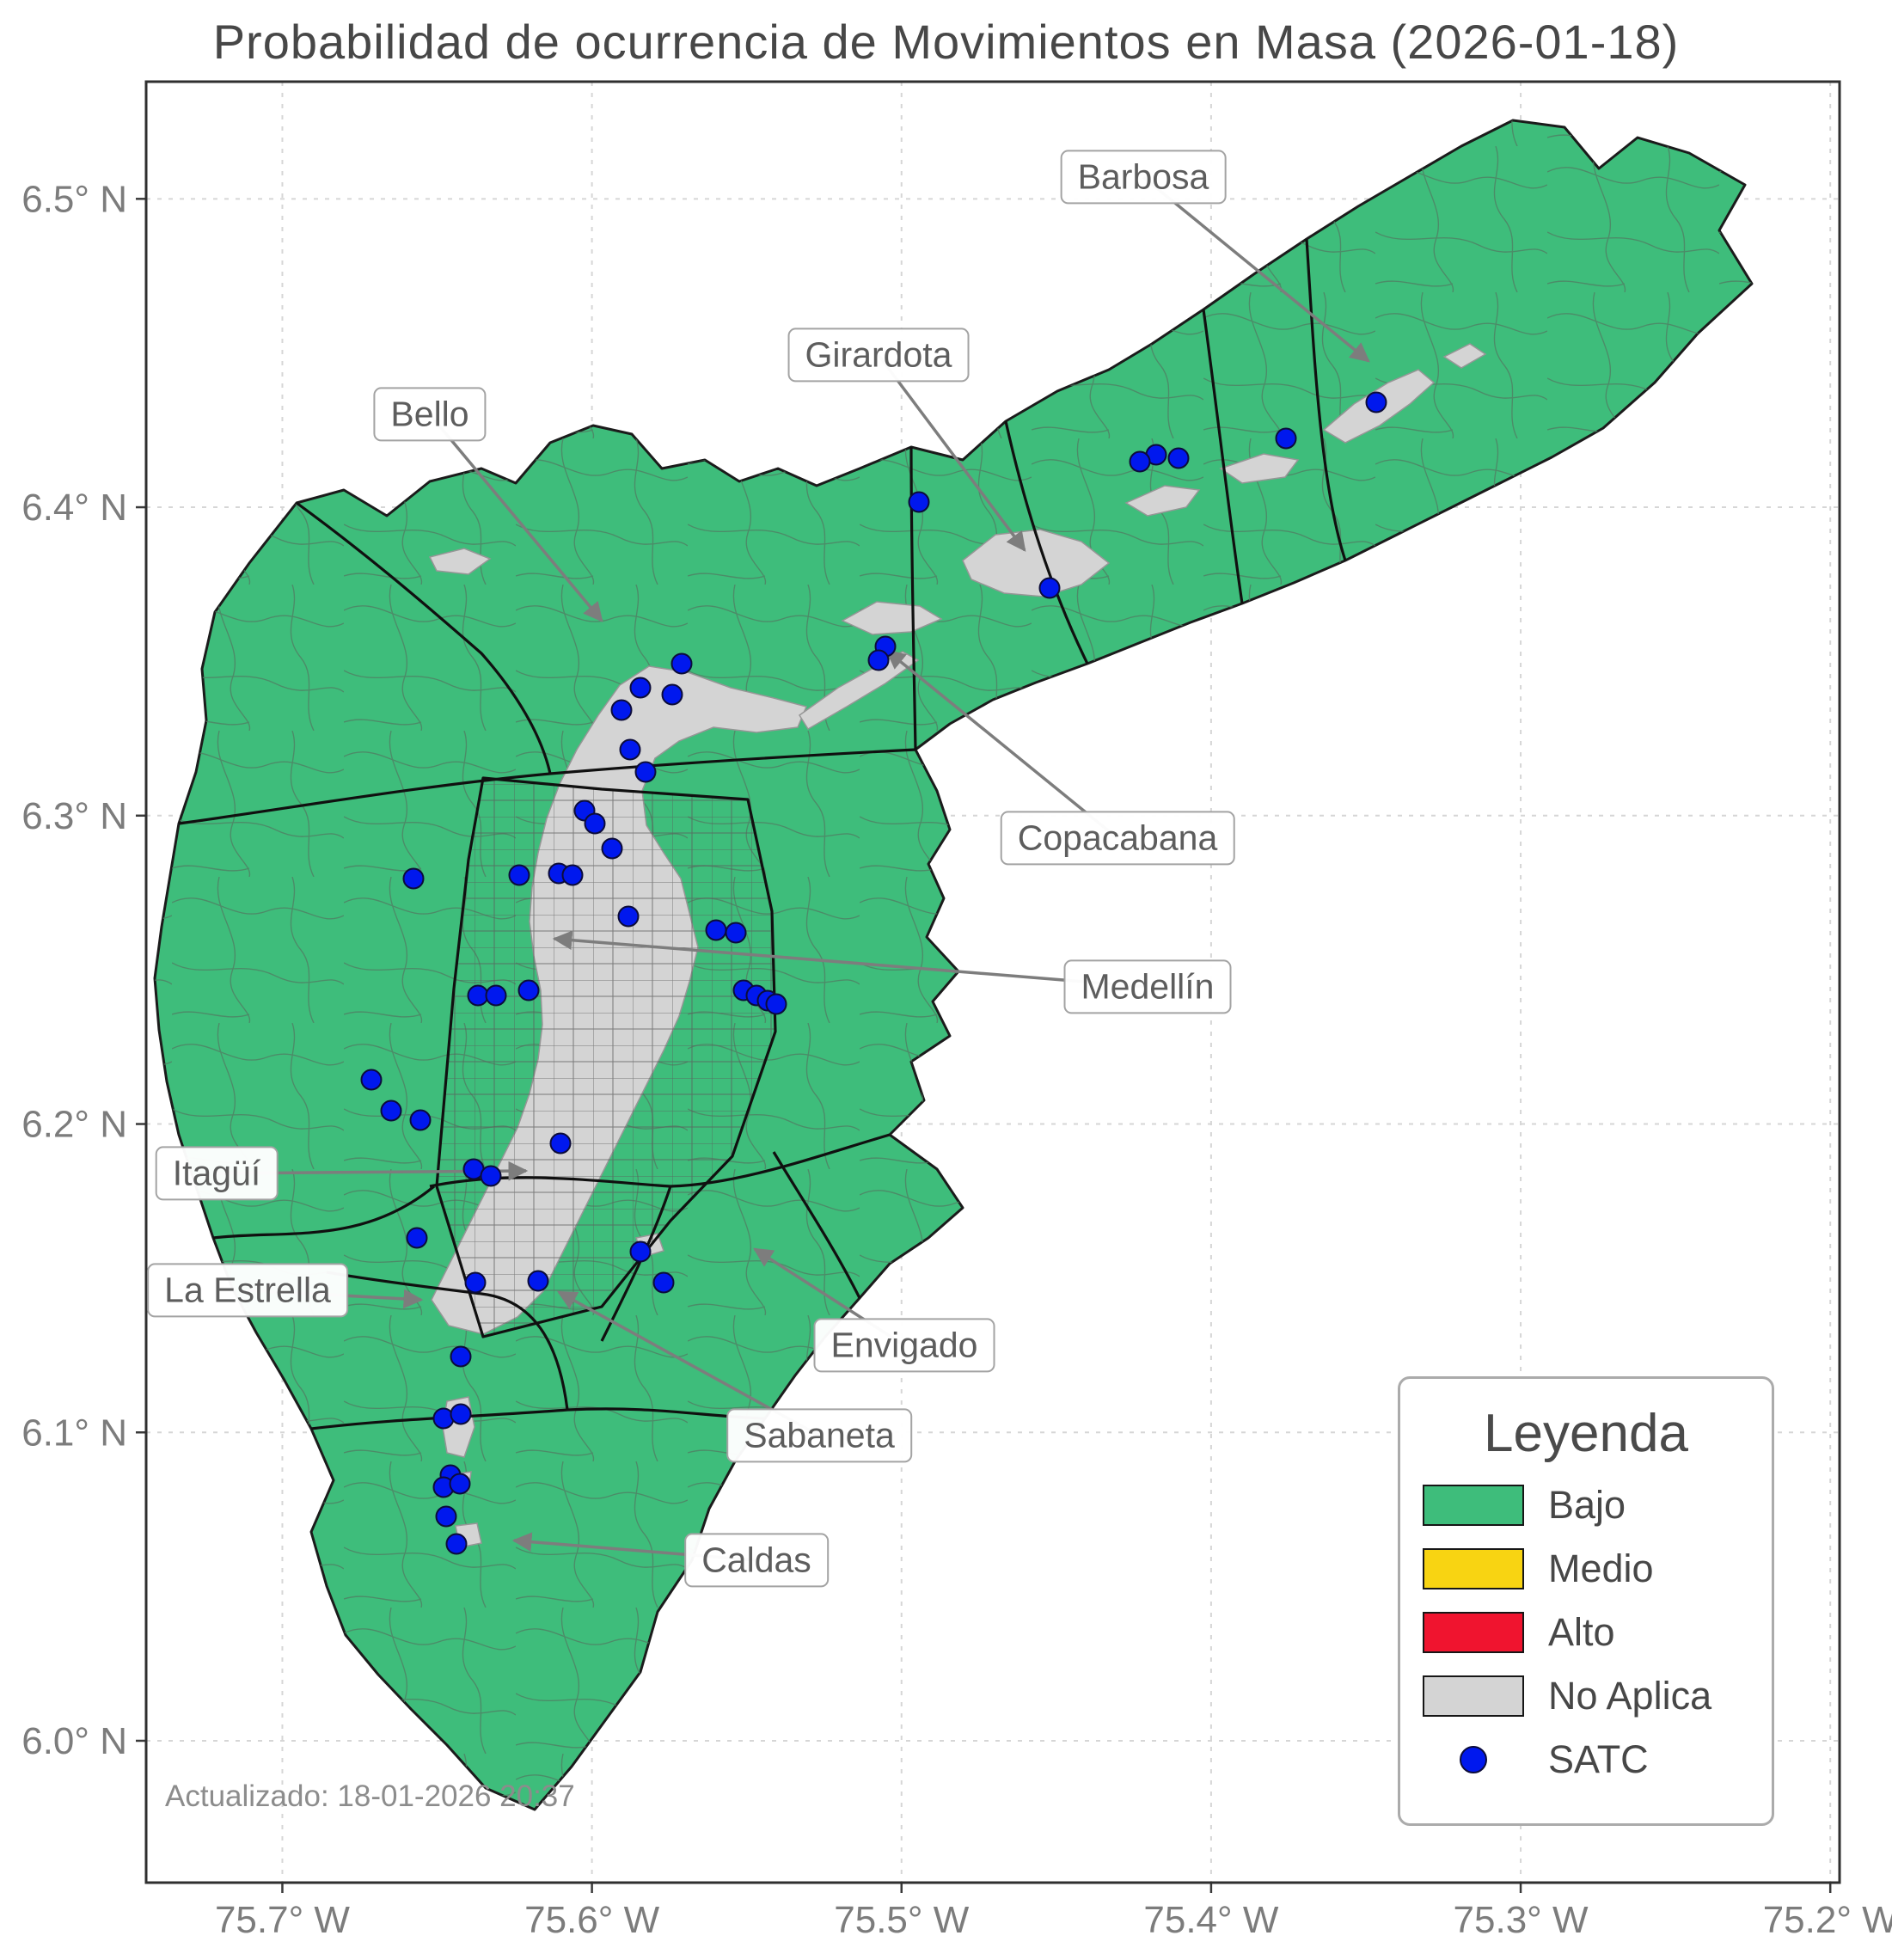  I want to click on legend-item-label: Medio, so click(1601, 1568).